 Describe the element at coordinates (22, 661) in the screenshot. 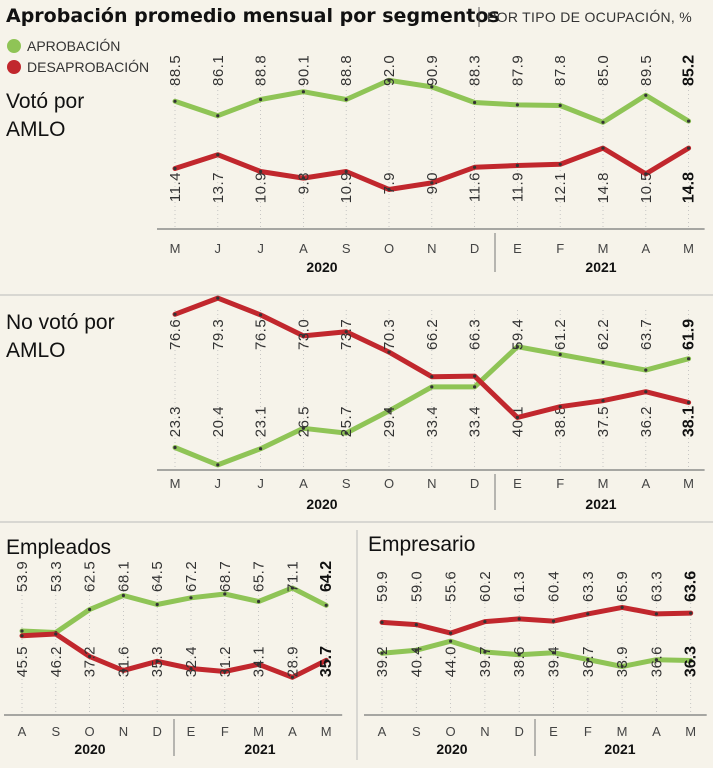

I see `data-label: 45.5` at that location.